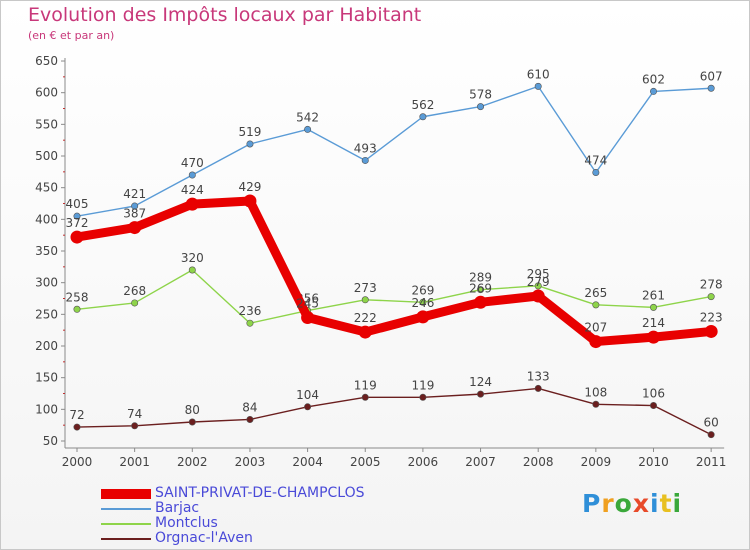 The image size is (750, 550). I want to click on data-label: 72, so click(76, 415).